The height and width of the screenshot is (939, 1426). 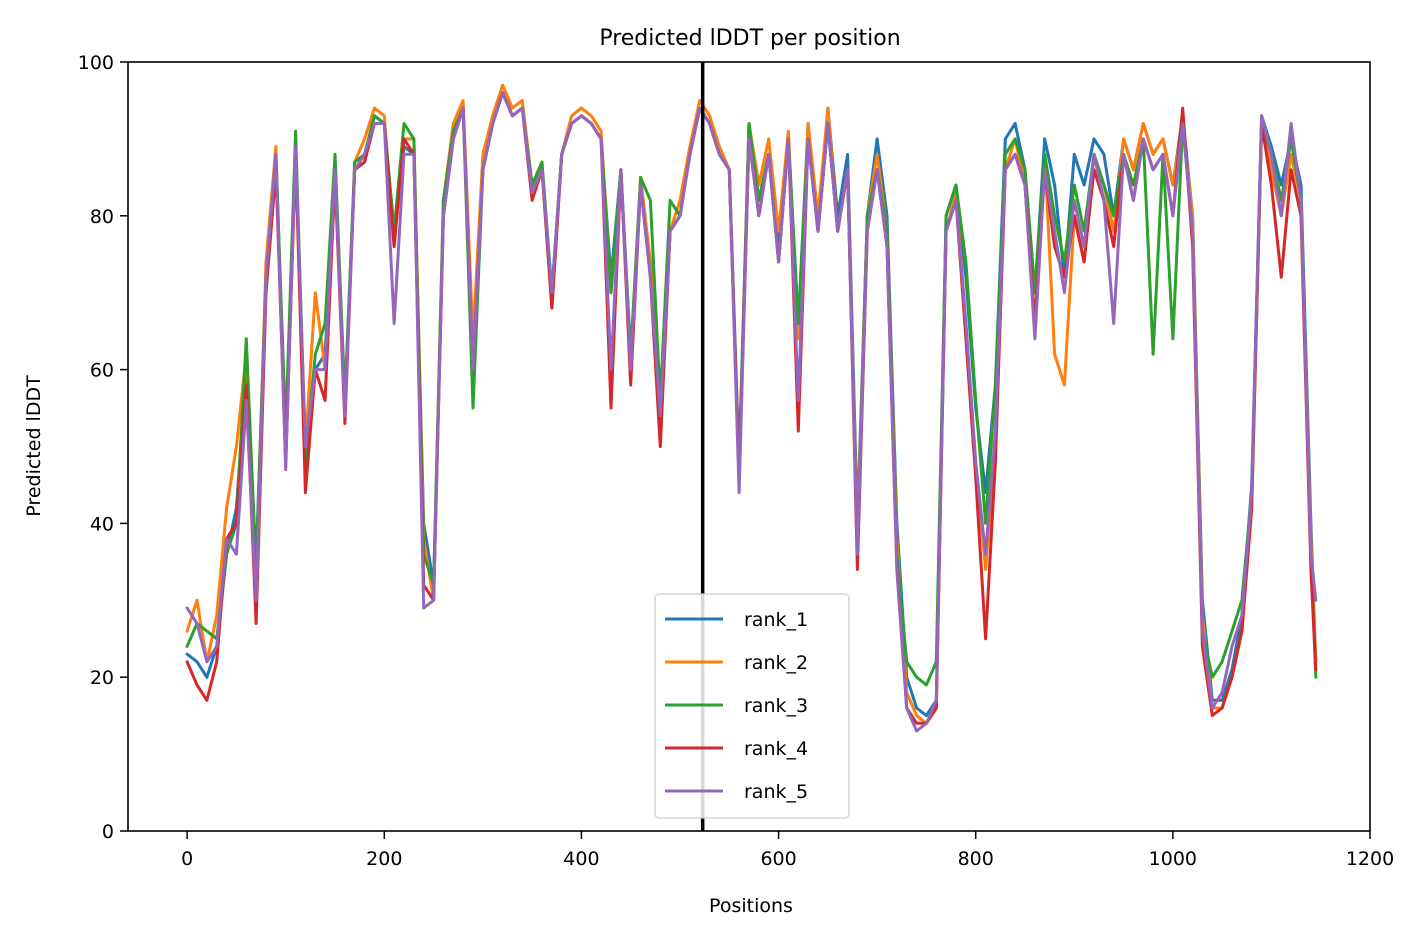 What do you see at coordinates (776, 620) in the screenshot?
I see `legend-label: rank_1` at bounding box center [776, 620].